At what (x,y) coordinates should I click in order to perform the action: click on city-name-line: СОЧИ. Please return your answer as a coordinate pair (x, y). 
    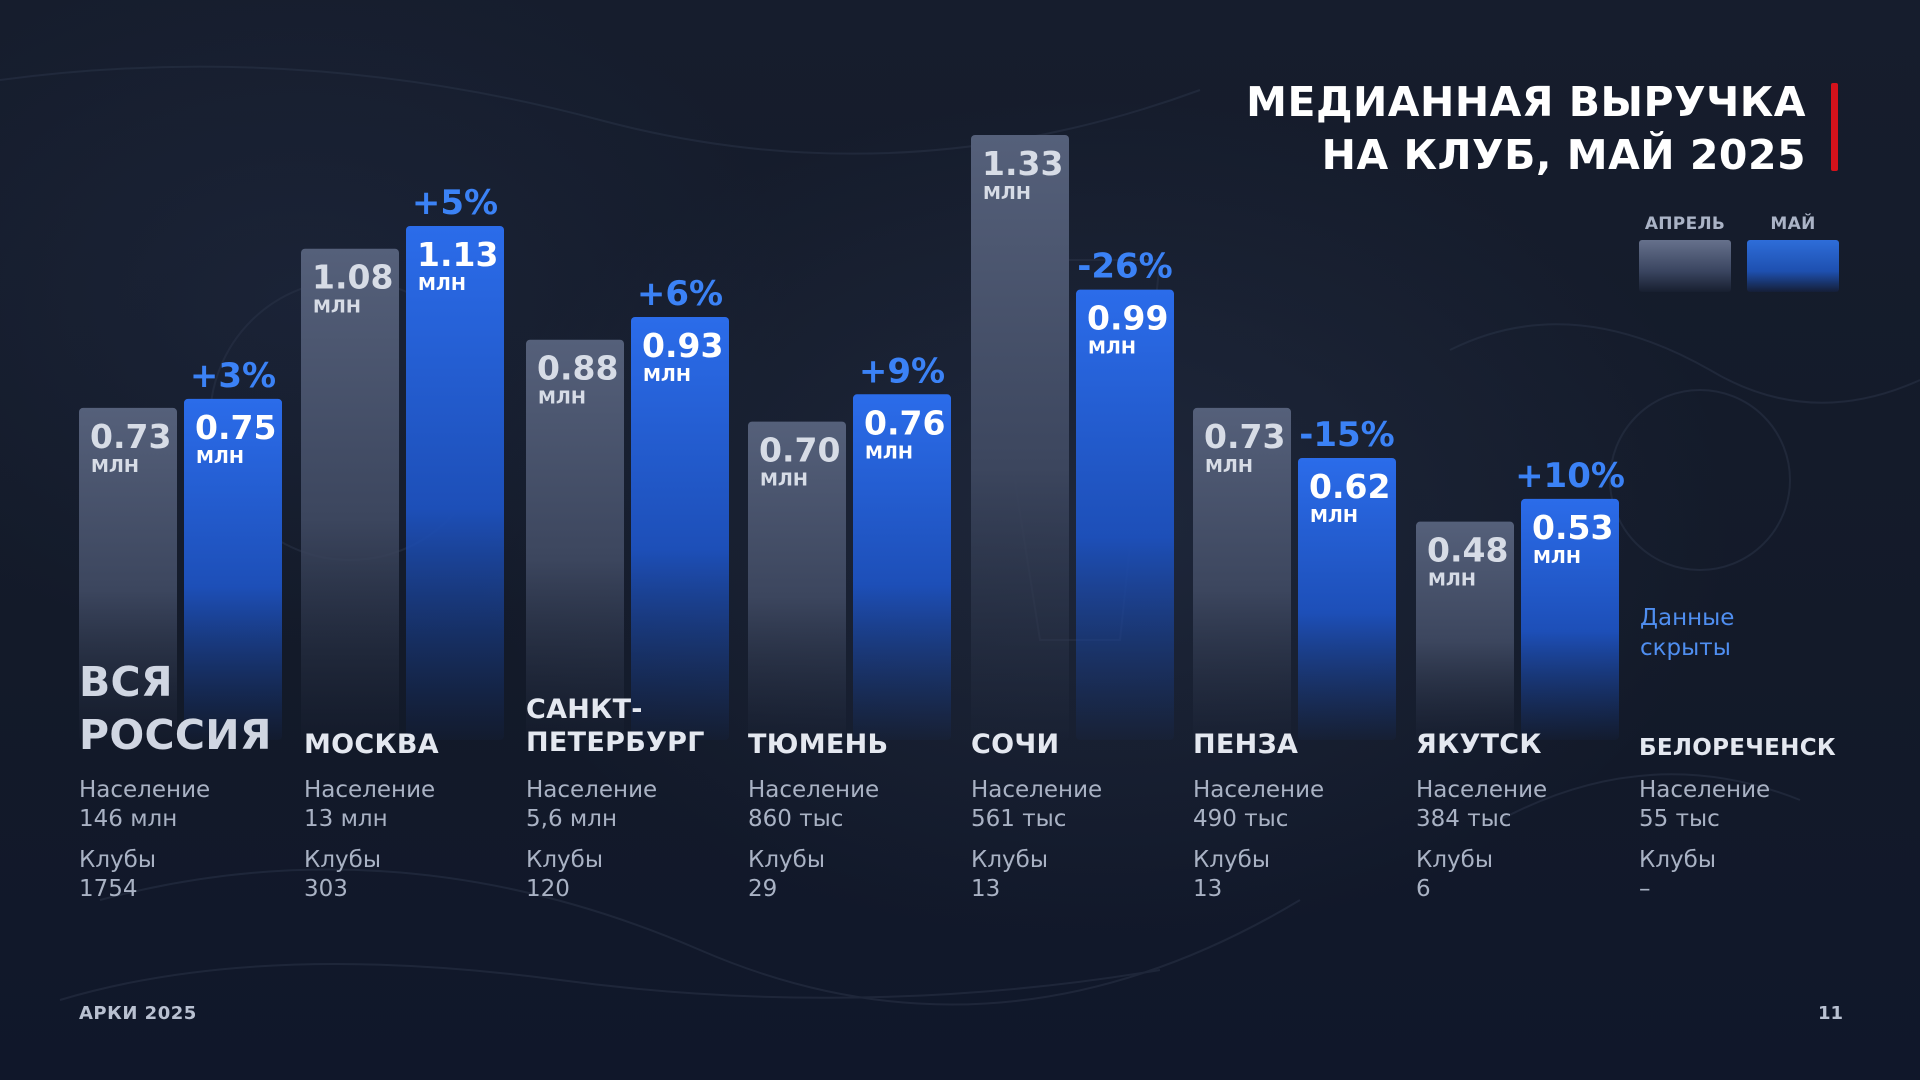
    Looking at the image, I should click on (1015, 744).